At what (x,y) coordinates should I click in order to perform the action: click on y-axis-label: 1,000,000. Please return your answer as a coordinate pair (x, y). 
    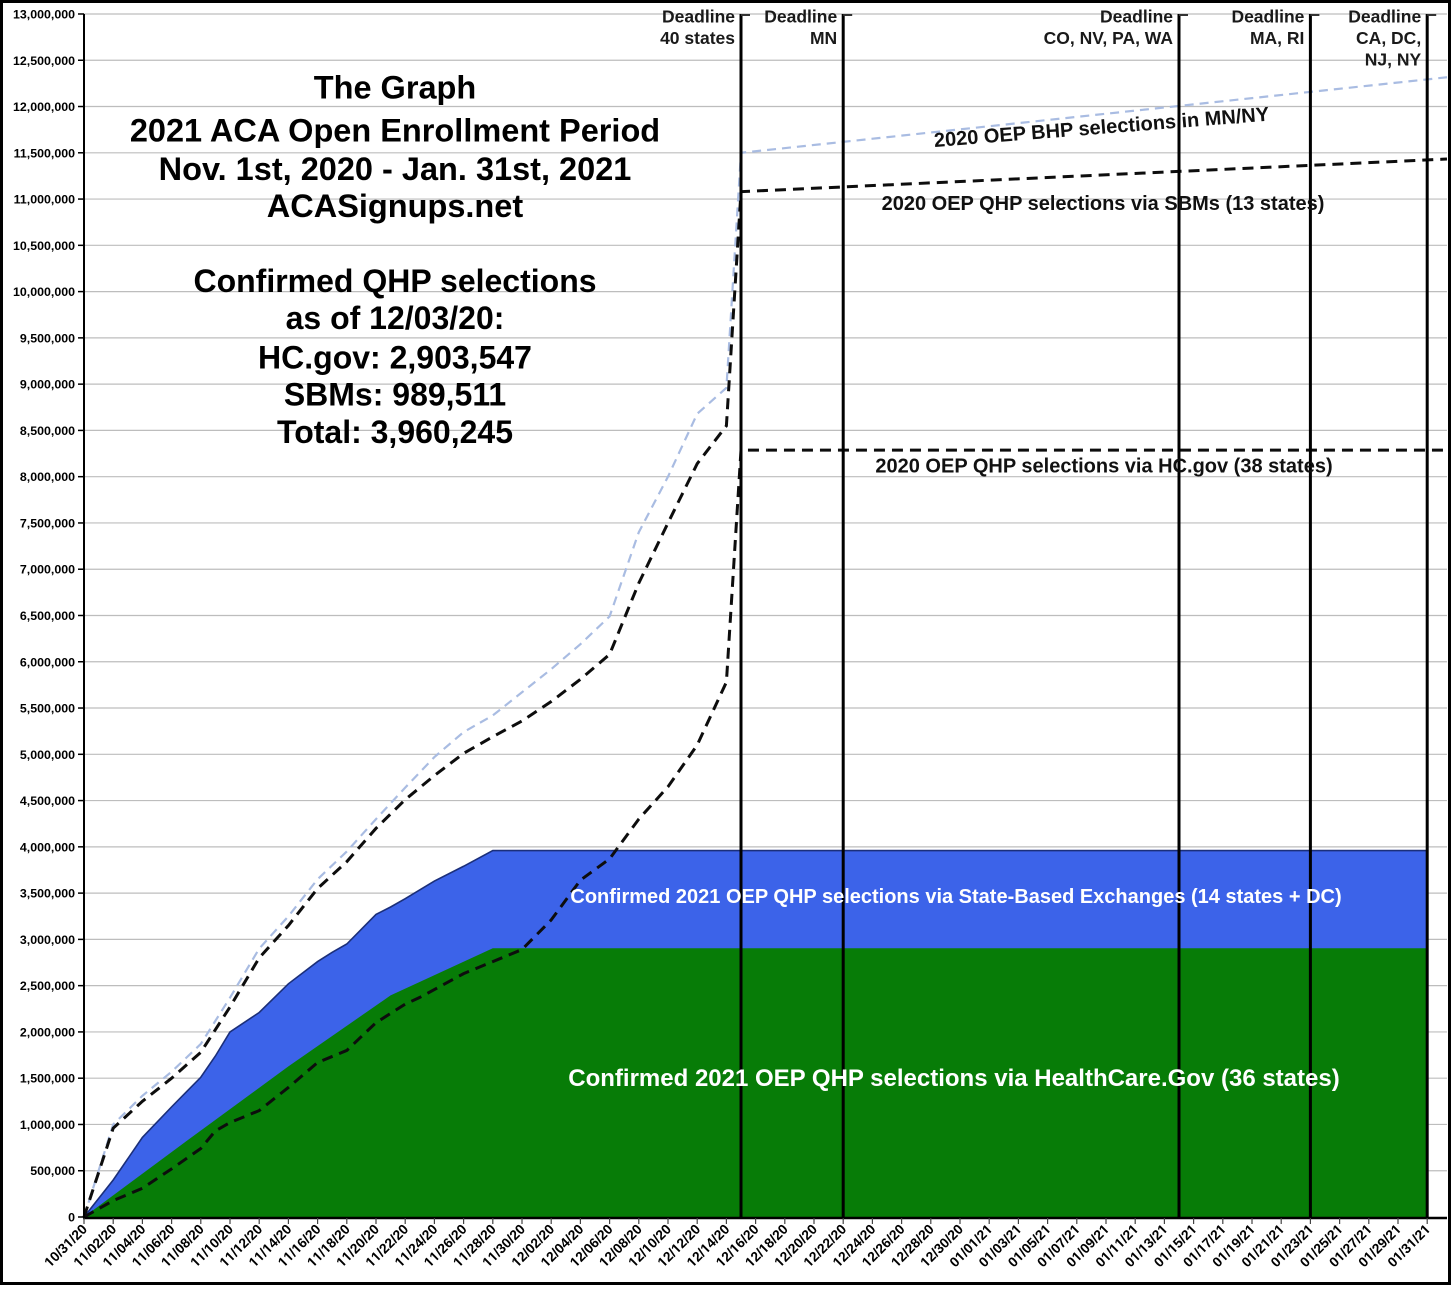
    Looking at the image, I should click on (47, 1125).